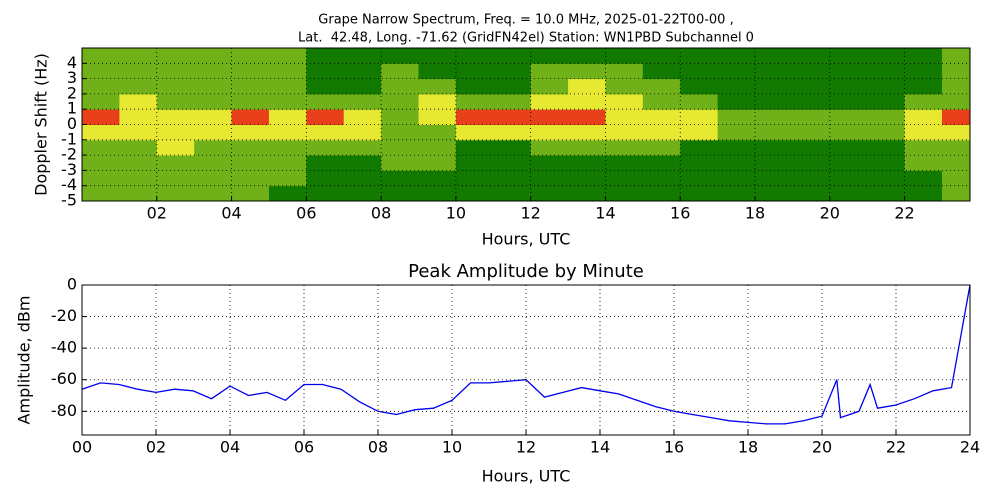 This screenshot has height=500, width=1000. What do you see at coordinates (69, 154) in the screenshot?
I see `y-tick-label: -2` at bounding box center [69, 154].